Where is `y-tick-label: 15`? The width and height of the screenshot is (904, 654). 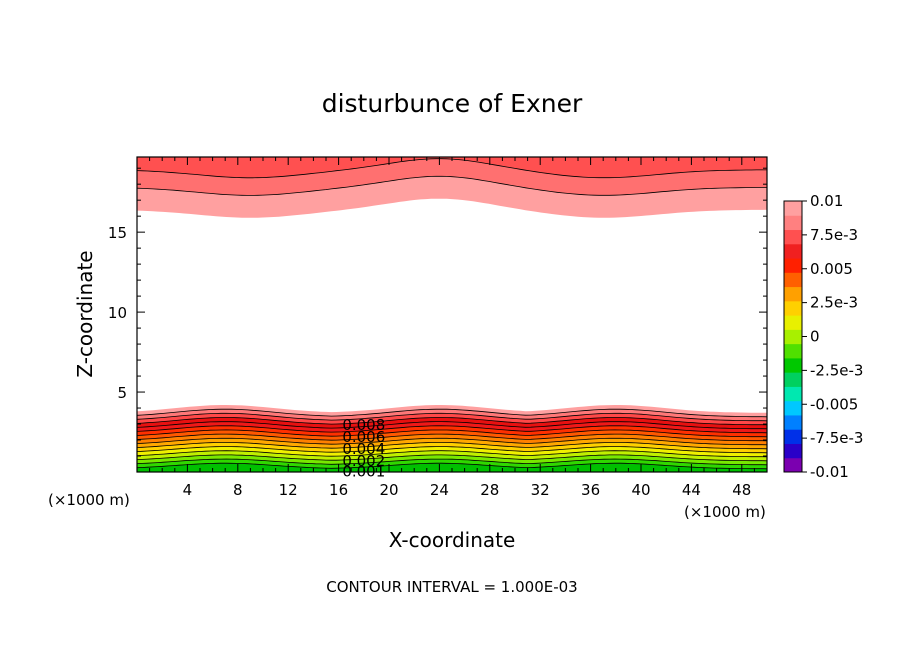 y-tick-label: 15 is located at coordinates (117, 233).